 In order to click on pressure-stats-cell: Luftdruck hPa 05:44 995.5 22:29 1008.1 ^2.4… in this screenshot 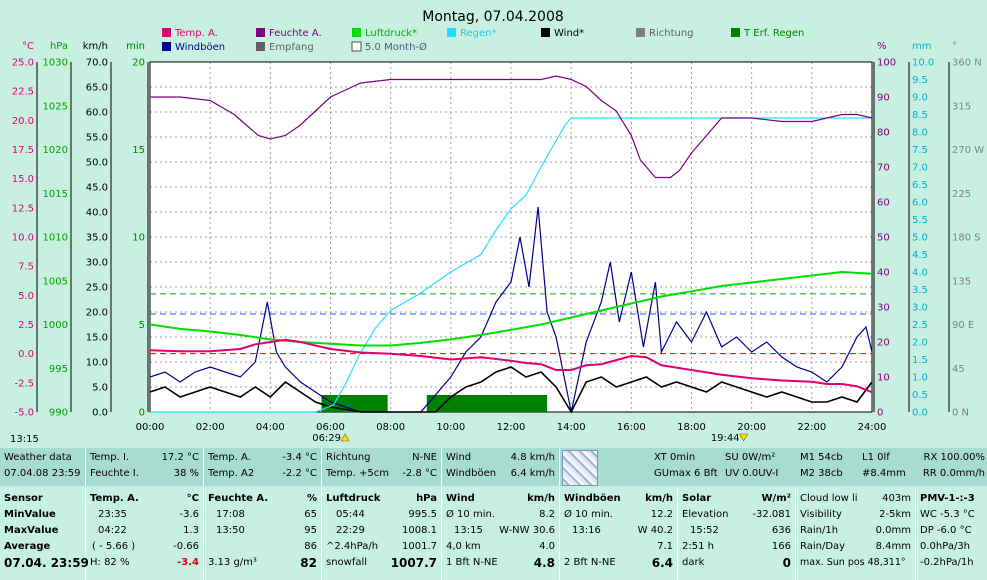, I will do `click(382, 534)`.